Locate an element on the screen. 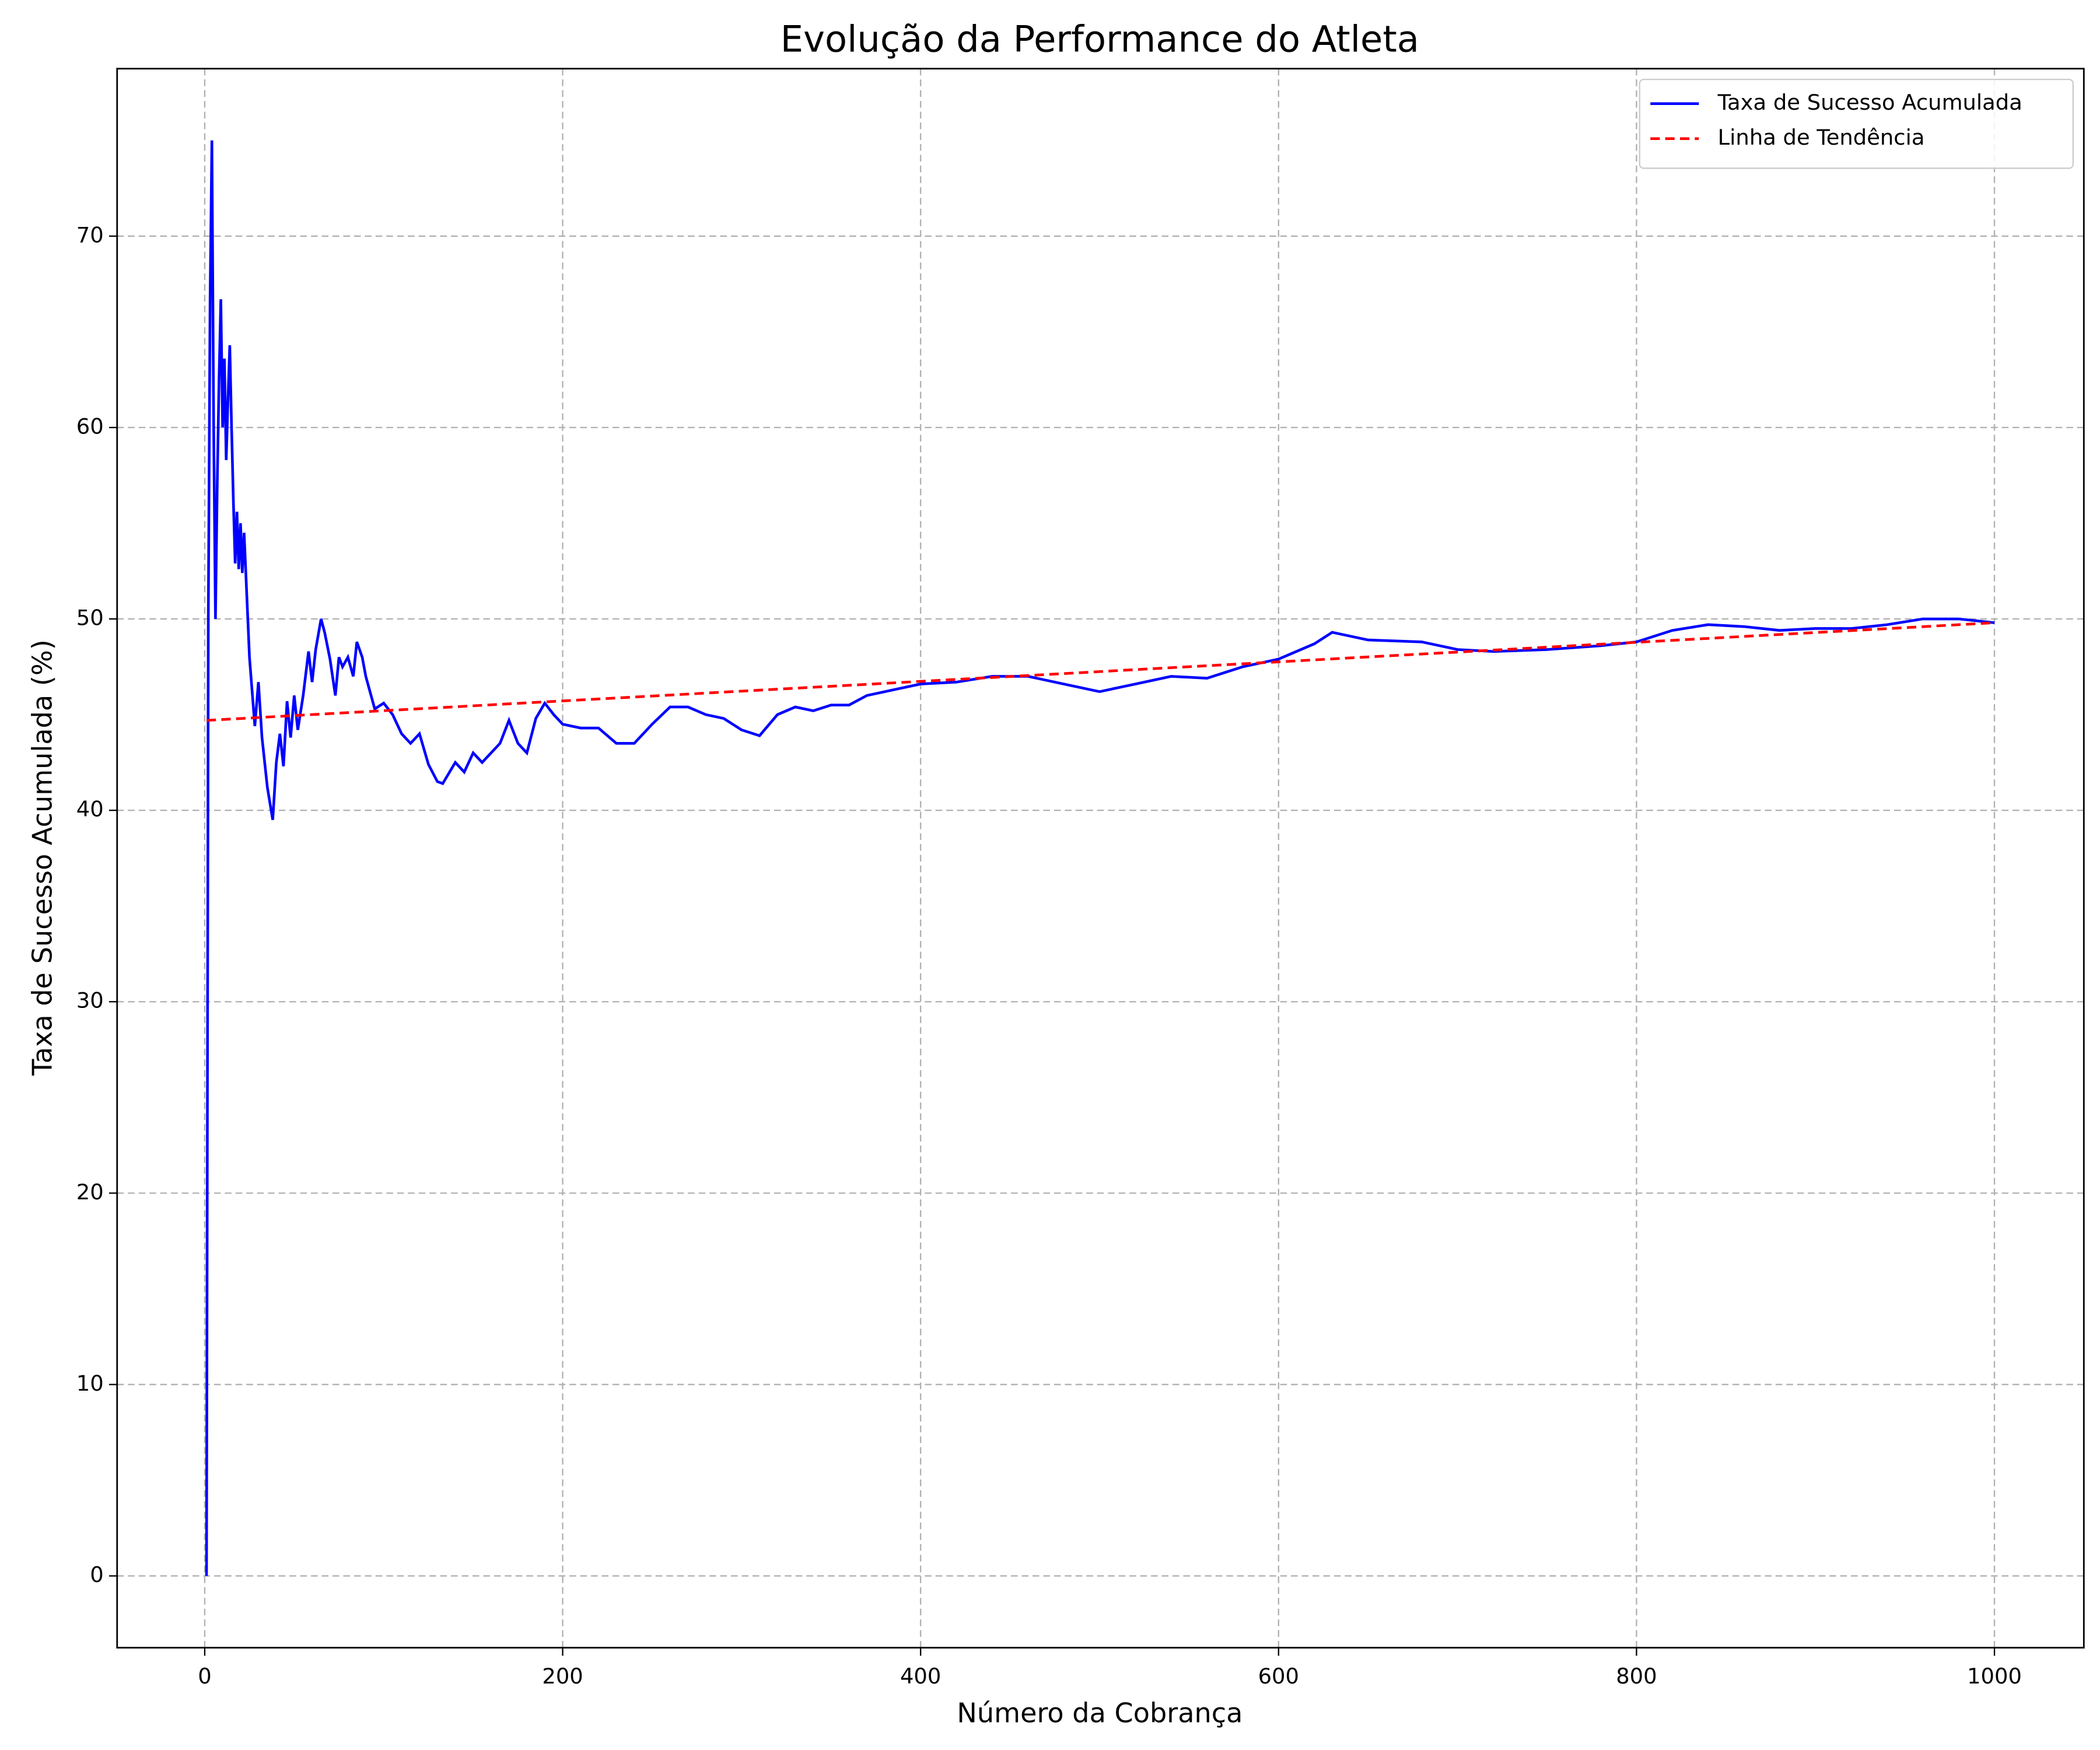 This screenshot has width=2100, height=1750. x-tick-label: 400 is located at coordinates (921, 1676).